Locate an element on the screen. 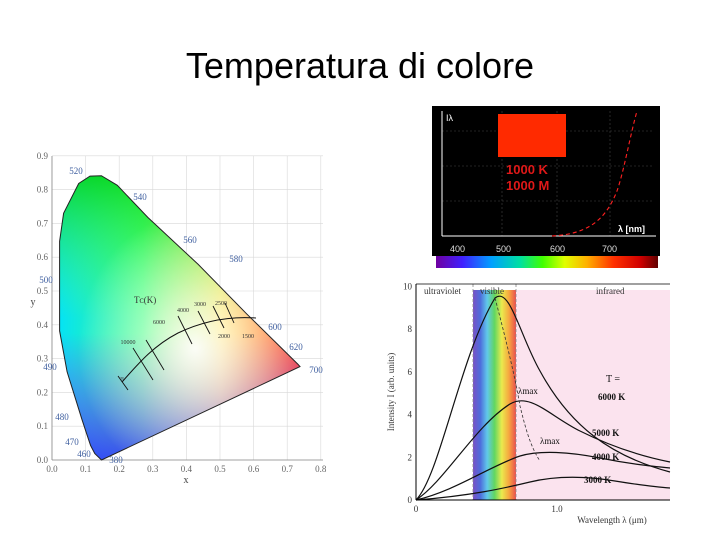 This screenshot has width=720, height=540. wavelength-label: 600 is located at coordinates (275, 327).